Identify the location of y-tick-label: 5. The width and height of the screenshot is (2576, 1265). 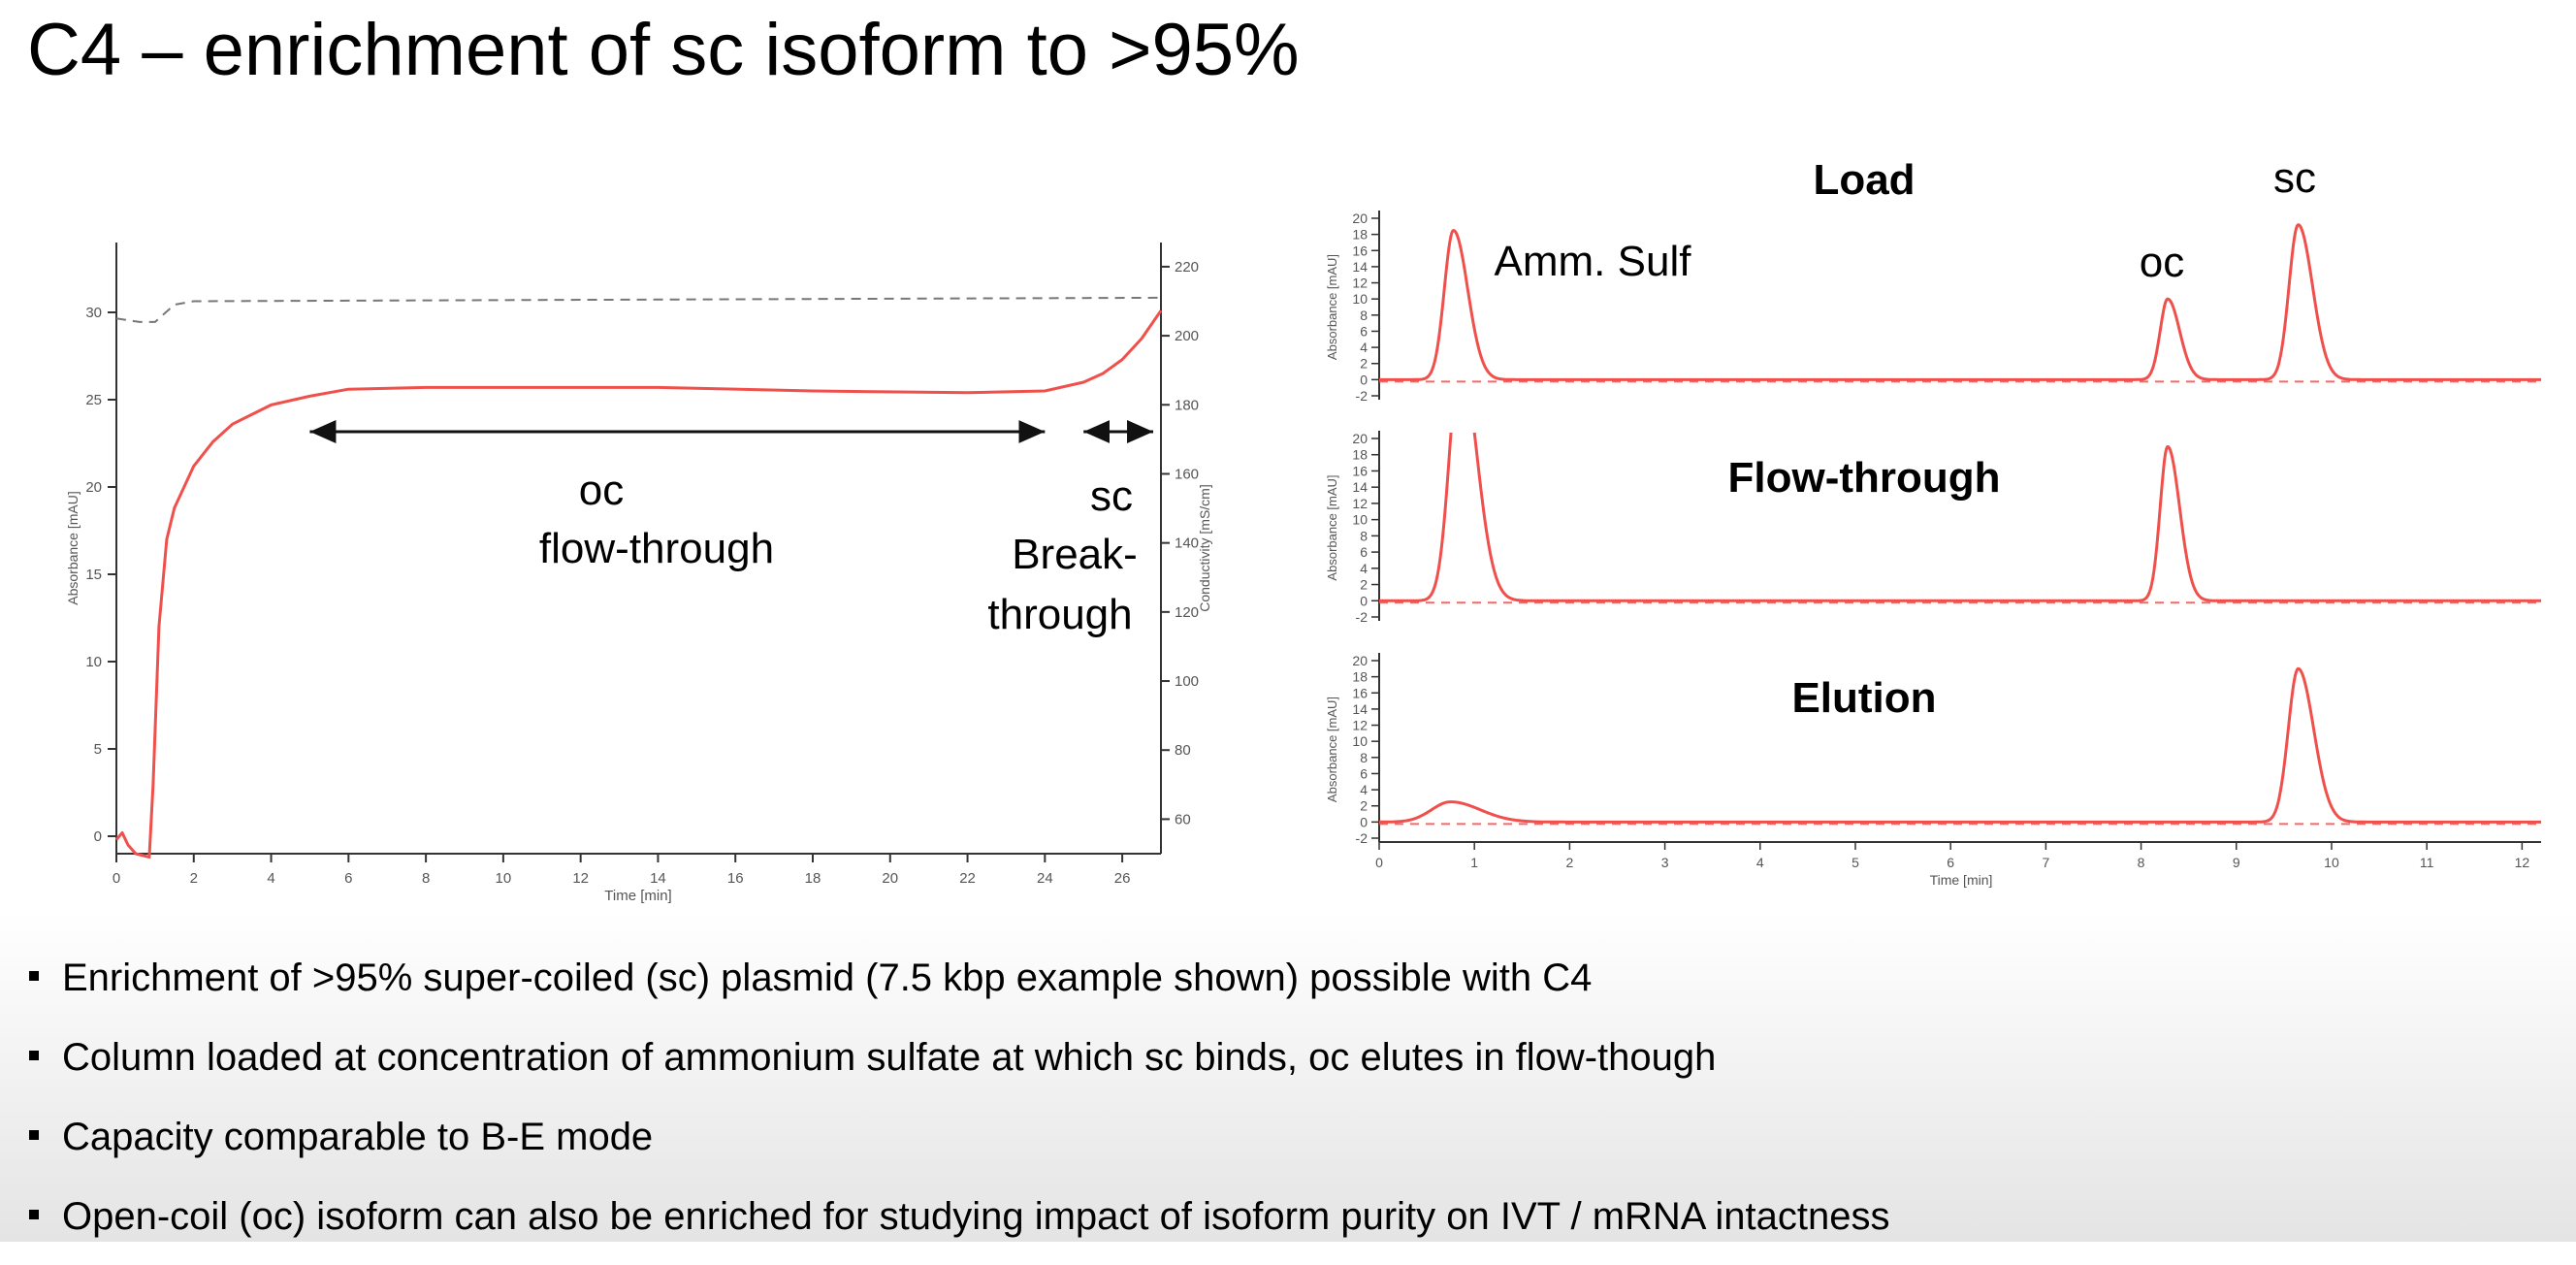
(98, 749).